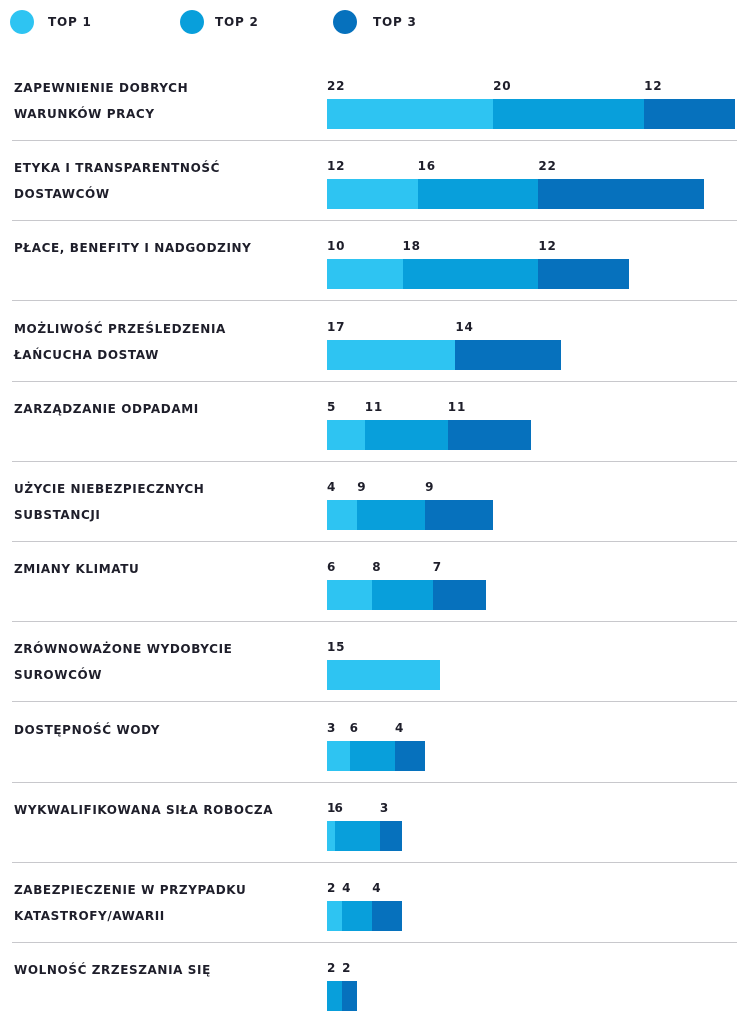 The height and width of the screenshot is (1016, 737). What do you see at coordinates (144, 809) in the screenshot?
I see `category-label: WYKWALIFIKOWANA SIŁA ROBOCZA` at bounding box center [144, 809].